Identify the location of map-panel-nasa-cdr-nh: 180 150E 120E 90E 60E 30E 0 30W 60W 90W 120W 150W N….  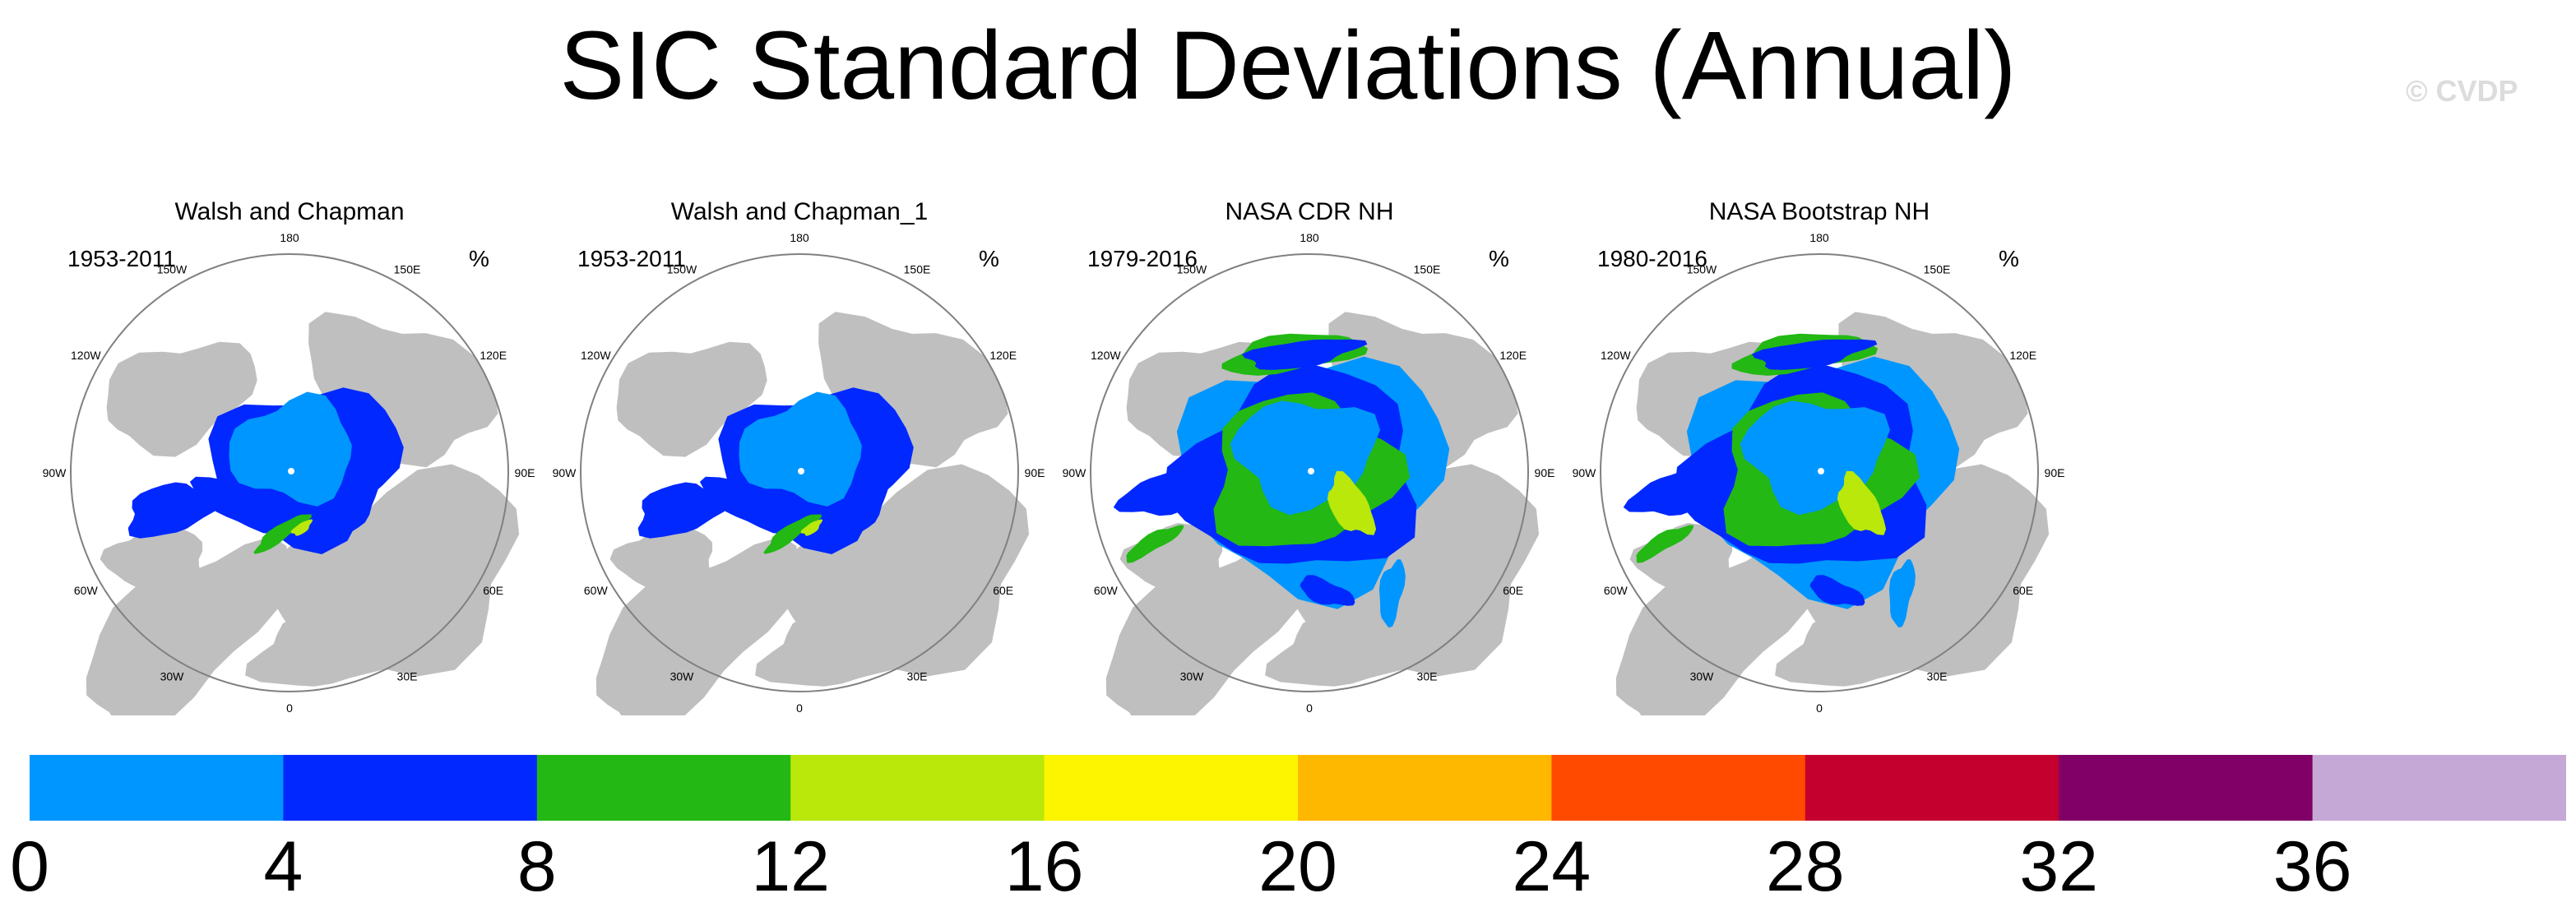
(1309, 452).